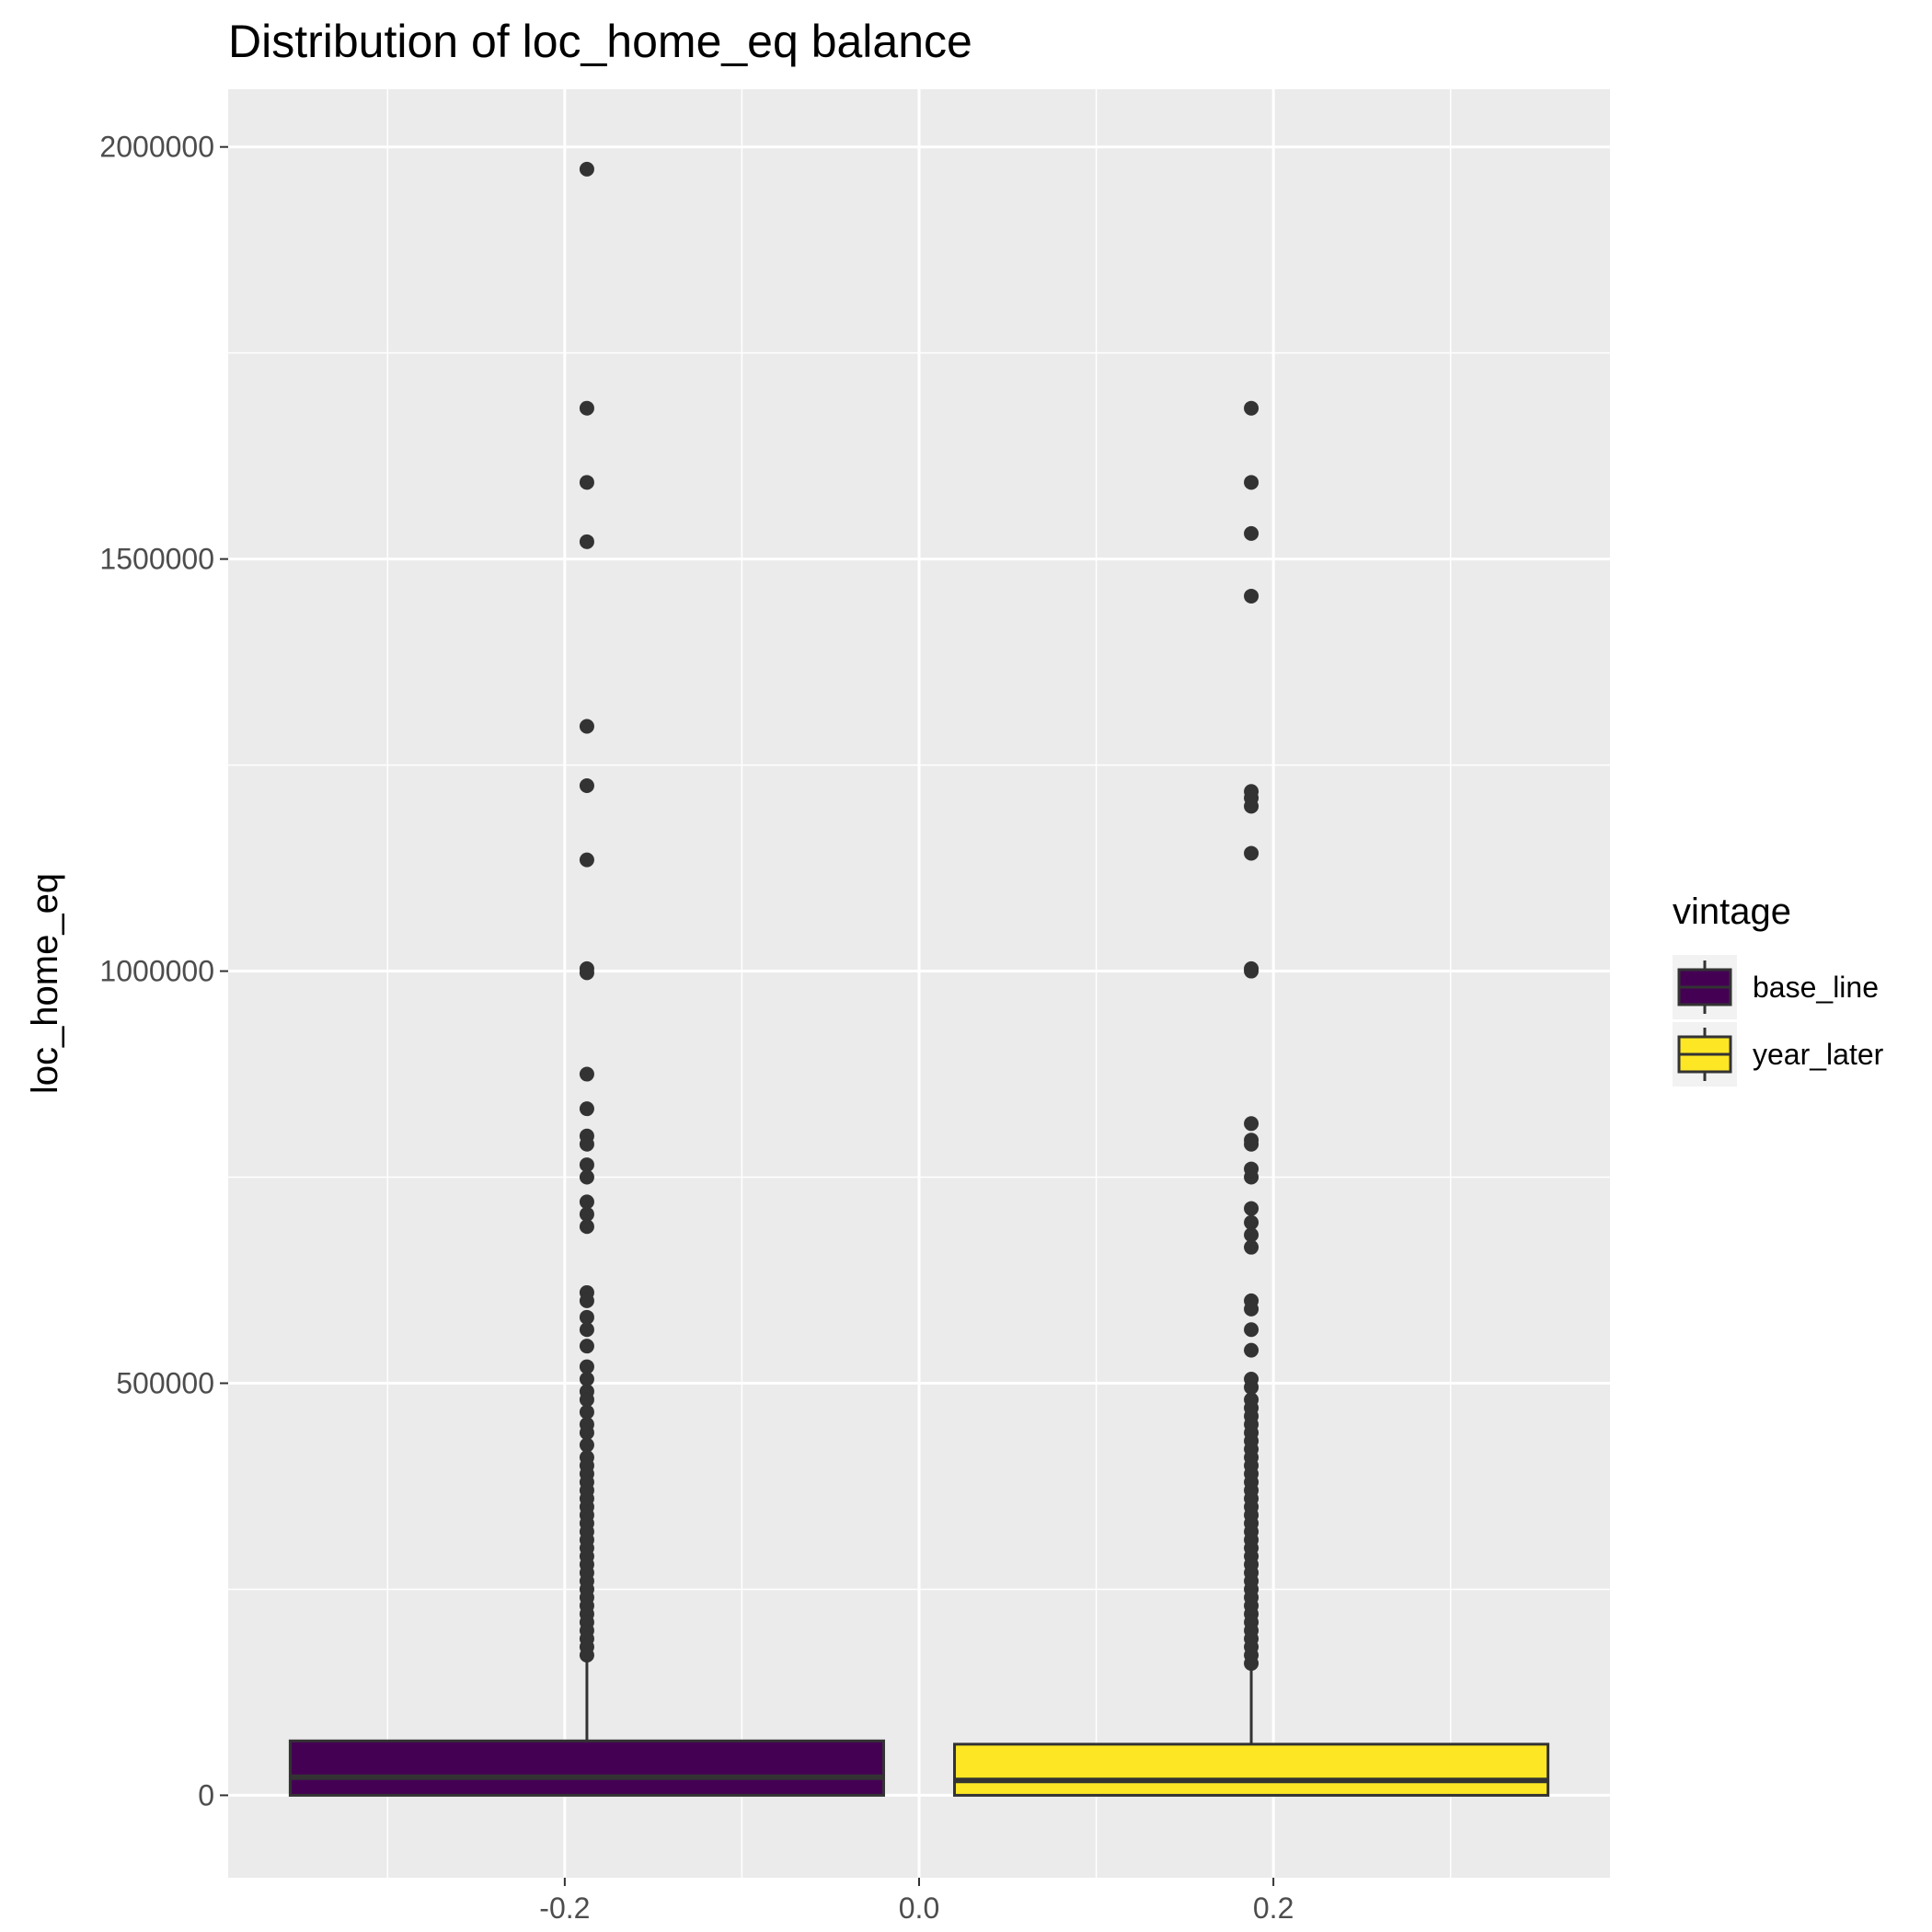 The width and height of the screenshot is (1932, 1932). Describe the element at coordinates (156, 147) in the screenshot. I see `y-tick-label: 2000000` at that location.